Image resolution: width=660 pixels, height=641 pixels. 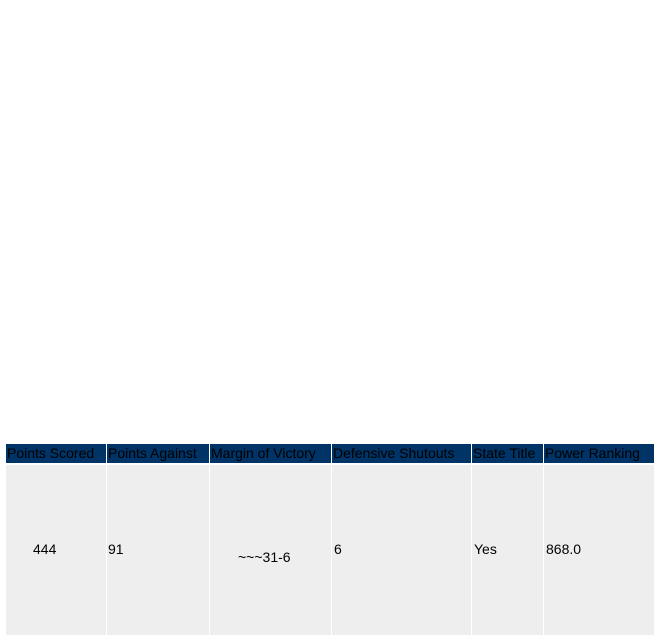 I want to click on header-cell: Margin of Victory, so click(x=270, y=453).